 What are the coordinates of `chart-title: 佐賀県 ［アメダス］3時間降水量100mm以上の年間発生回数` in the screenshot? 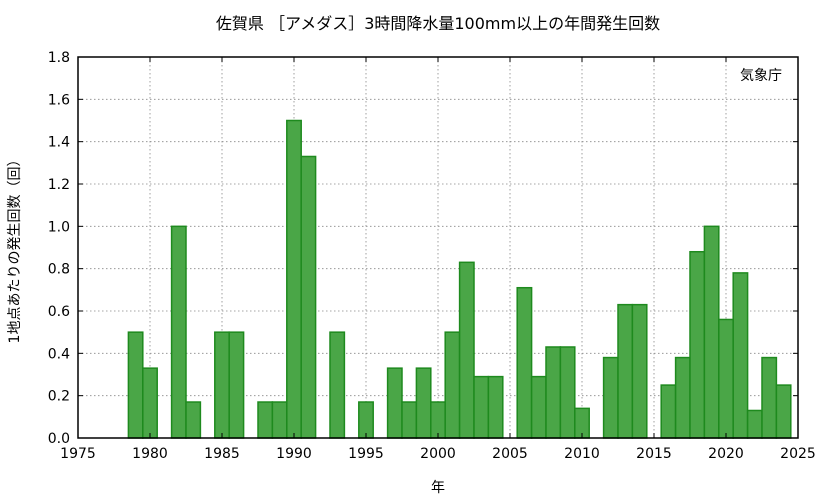 It's located at (438, 23).